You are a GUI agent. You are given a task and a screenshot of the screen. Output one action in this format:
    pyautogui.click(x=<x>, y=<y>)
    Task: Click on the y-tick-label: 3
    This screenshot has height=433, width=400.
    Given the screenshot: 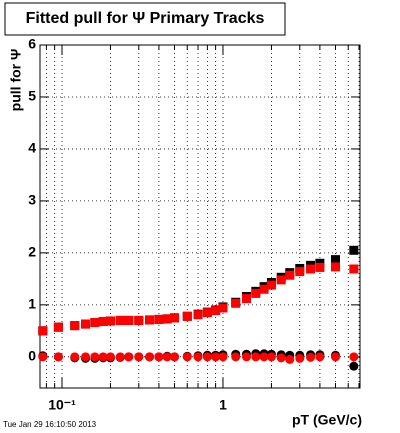 What is the action you would take?
    pyautogui.click(x=32, y=200)
    